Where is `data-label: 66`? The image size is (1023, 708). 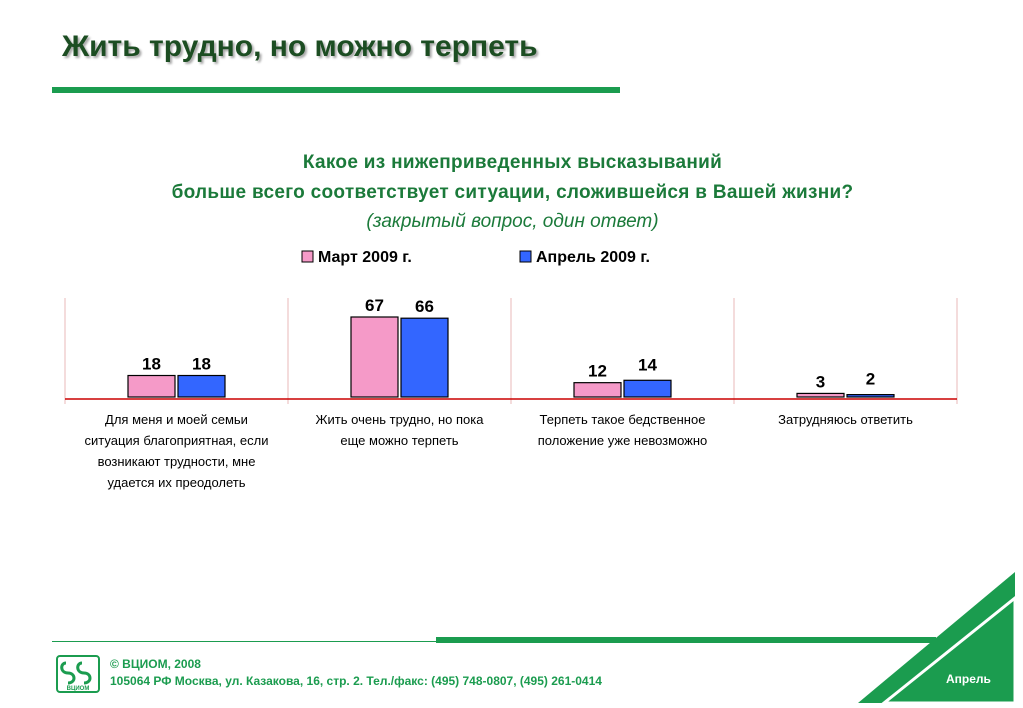 data-label: 66 is located at coordinates (424, 306).